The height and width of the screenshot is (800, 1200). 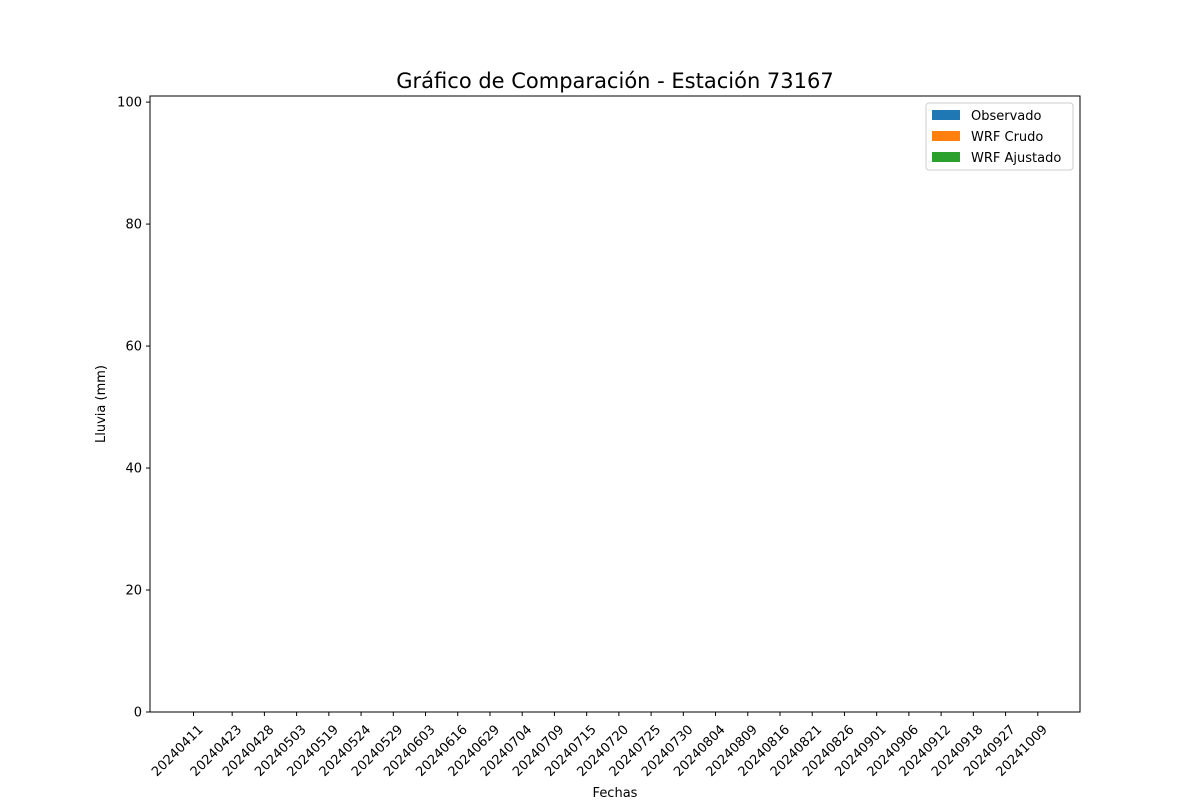 I want to click on y-axis: 0 20 40 60 80 100, so click(x=133, y=408).